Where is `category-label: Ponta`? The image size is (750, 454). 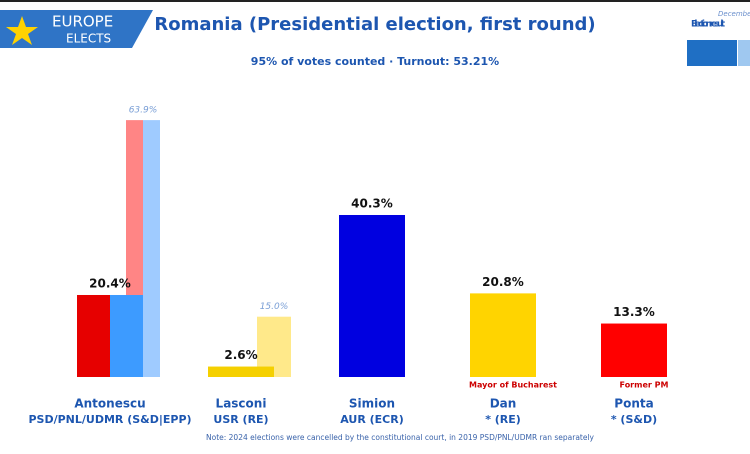
category-label: Ponta is located at coordinates (633, 404).